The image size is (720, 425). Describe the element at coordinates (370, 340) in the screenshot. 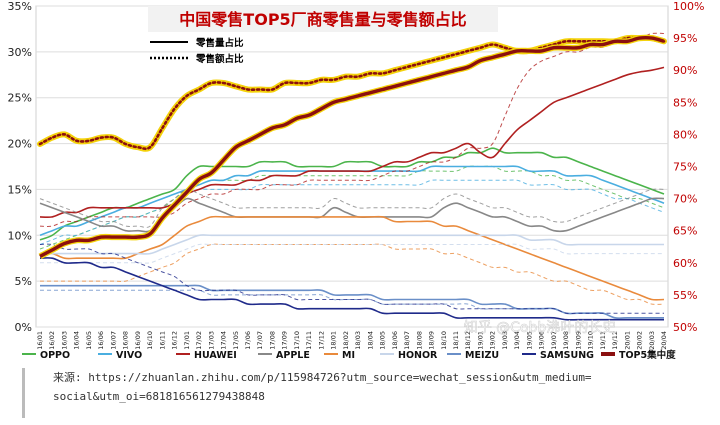

I see `x-tick-label: 18/04` at that location.